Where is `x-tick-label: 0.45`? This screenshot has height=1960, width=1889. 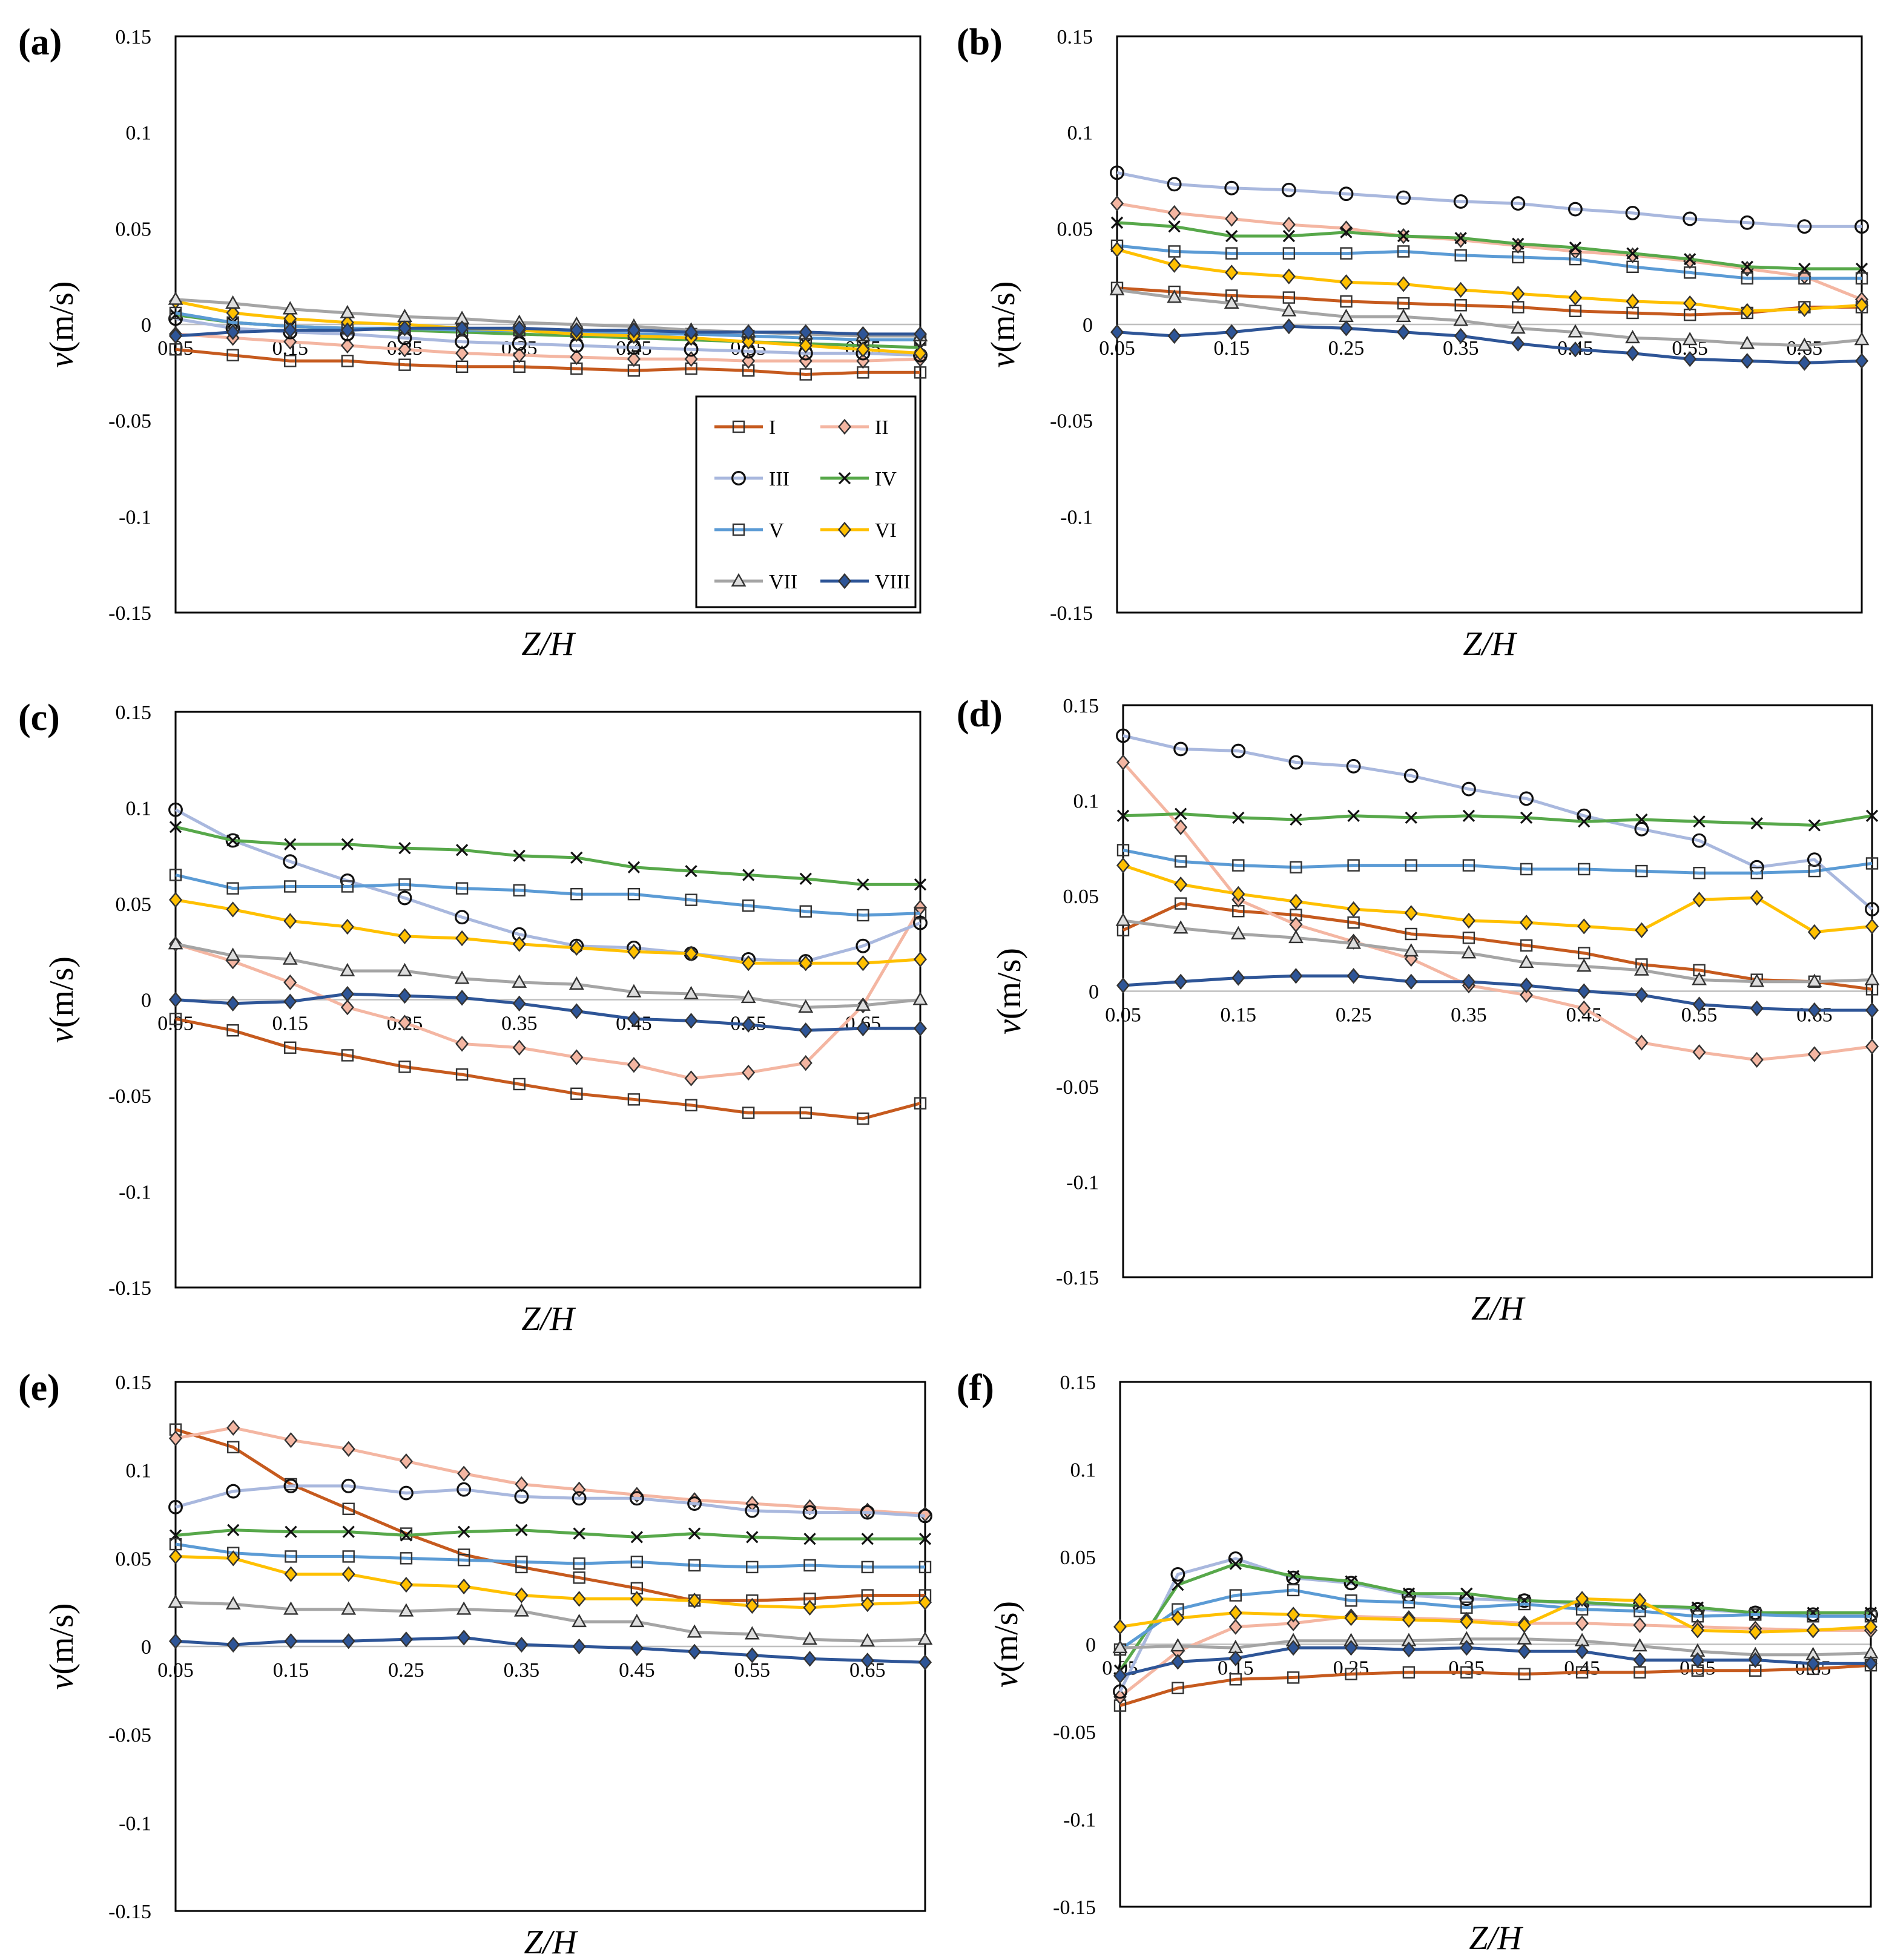
x-tick-label: 0.45 is located at coordinates (637, 1670).